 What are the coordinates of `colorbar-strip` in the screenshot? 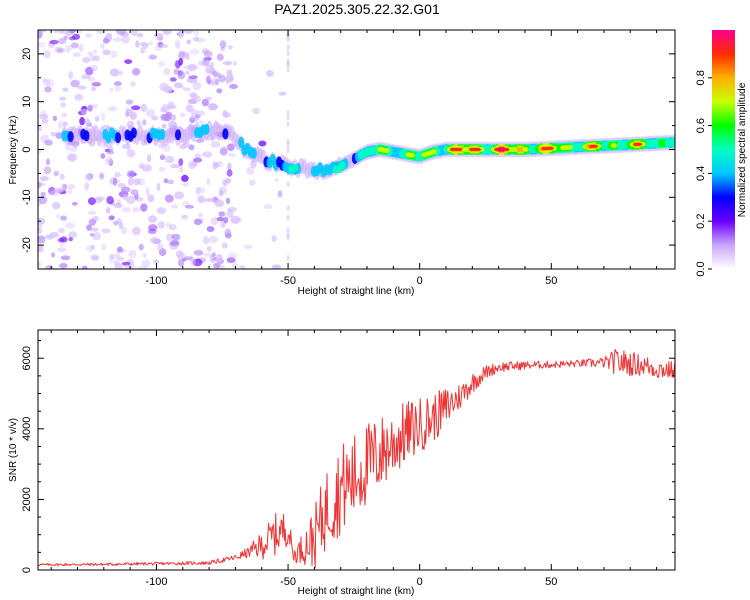 It's located at (723, 149).